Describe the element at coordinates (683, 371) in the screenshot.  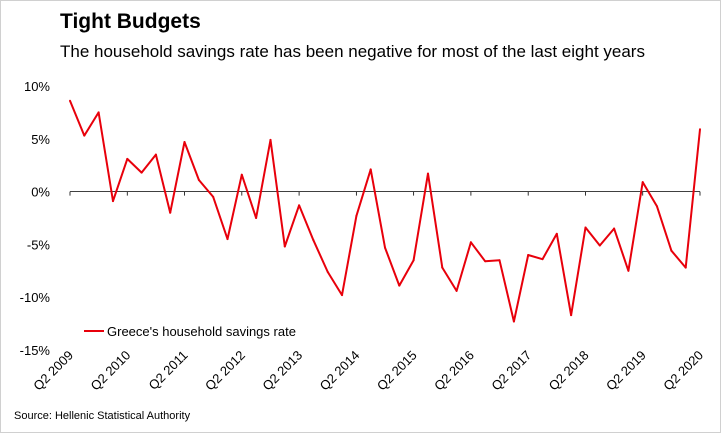
I see `x-tick-label: Q2 2020` at that location.